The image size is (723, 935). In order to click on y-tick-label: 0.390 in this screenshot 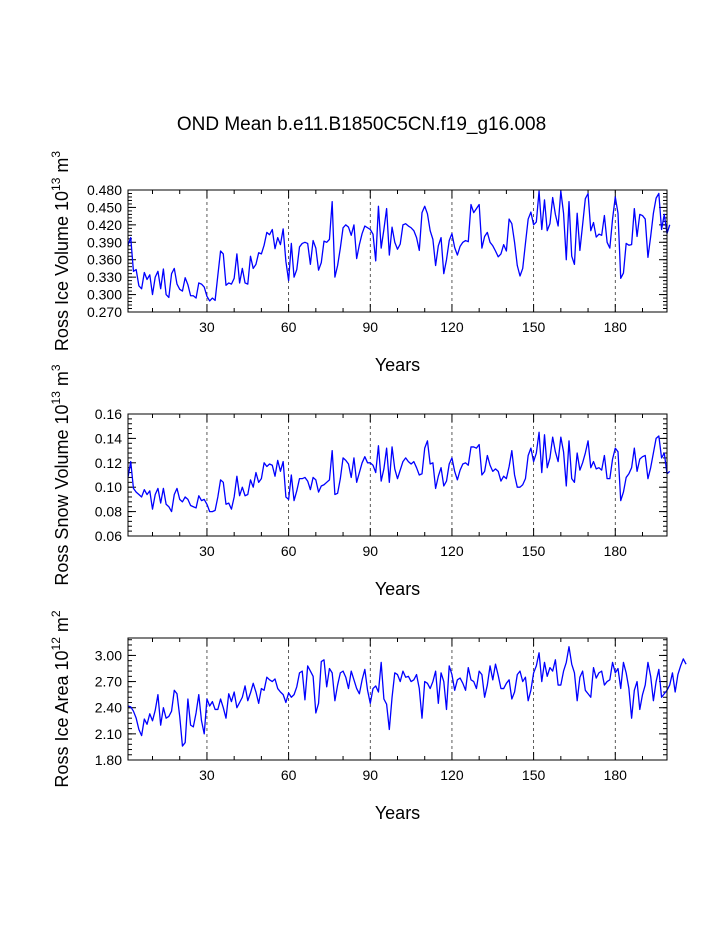, I will do `click(104, 242)`.